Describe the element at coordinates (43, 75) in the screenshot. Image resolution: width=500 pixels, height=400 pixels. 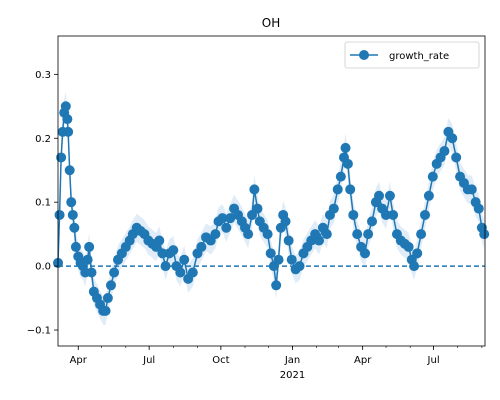
I see `y-tick-label: 0.3` at that location.